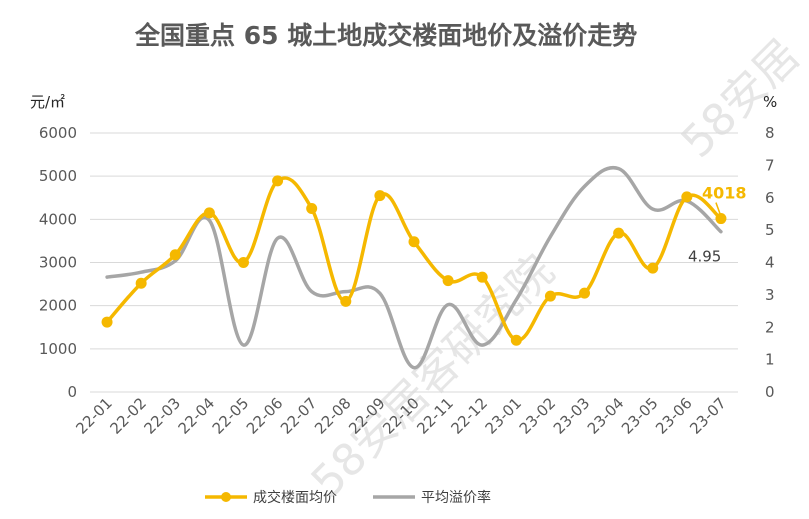 The image size is (809, 519). I want to click on x-tick-label: 22-01, so click(94, 416).